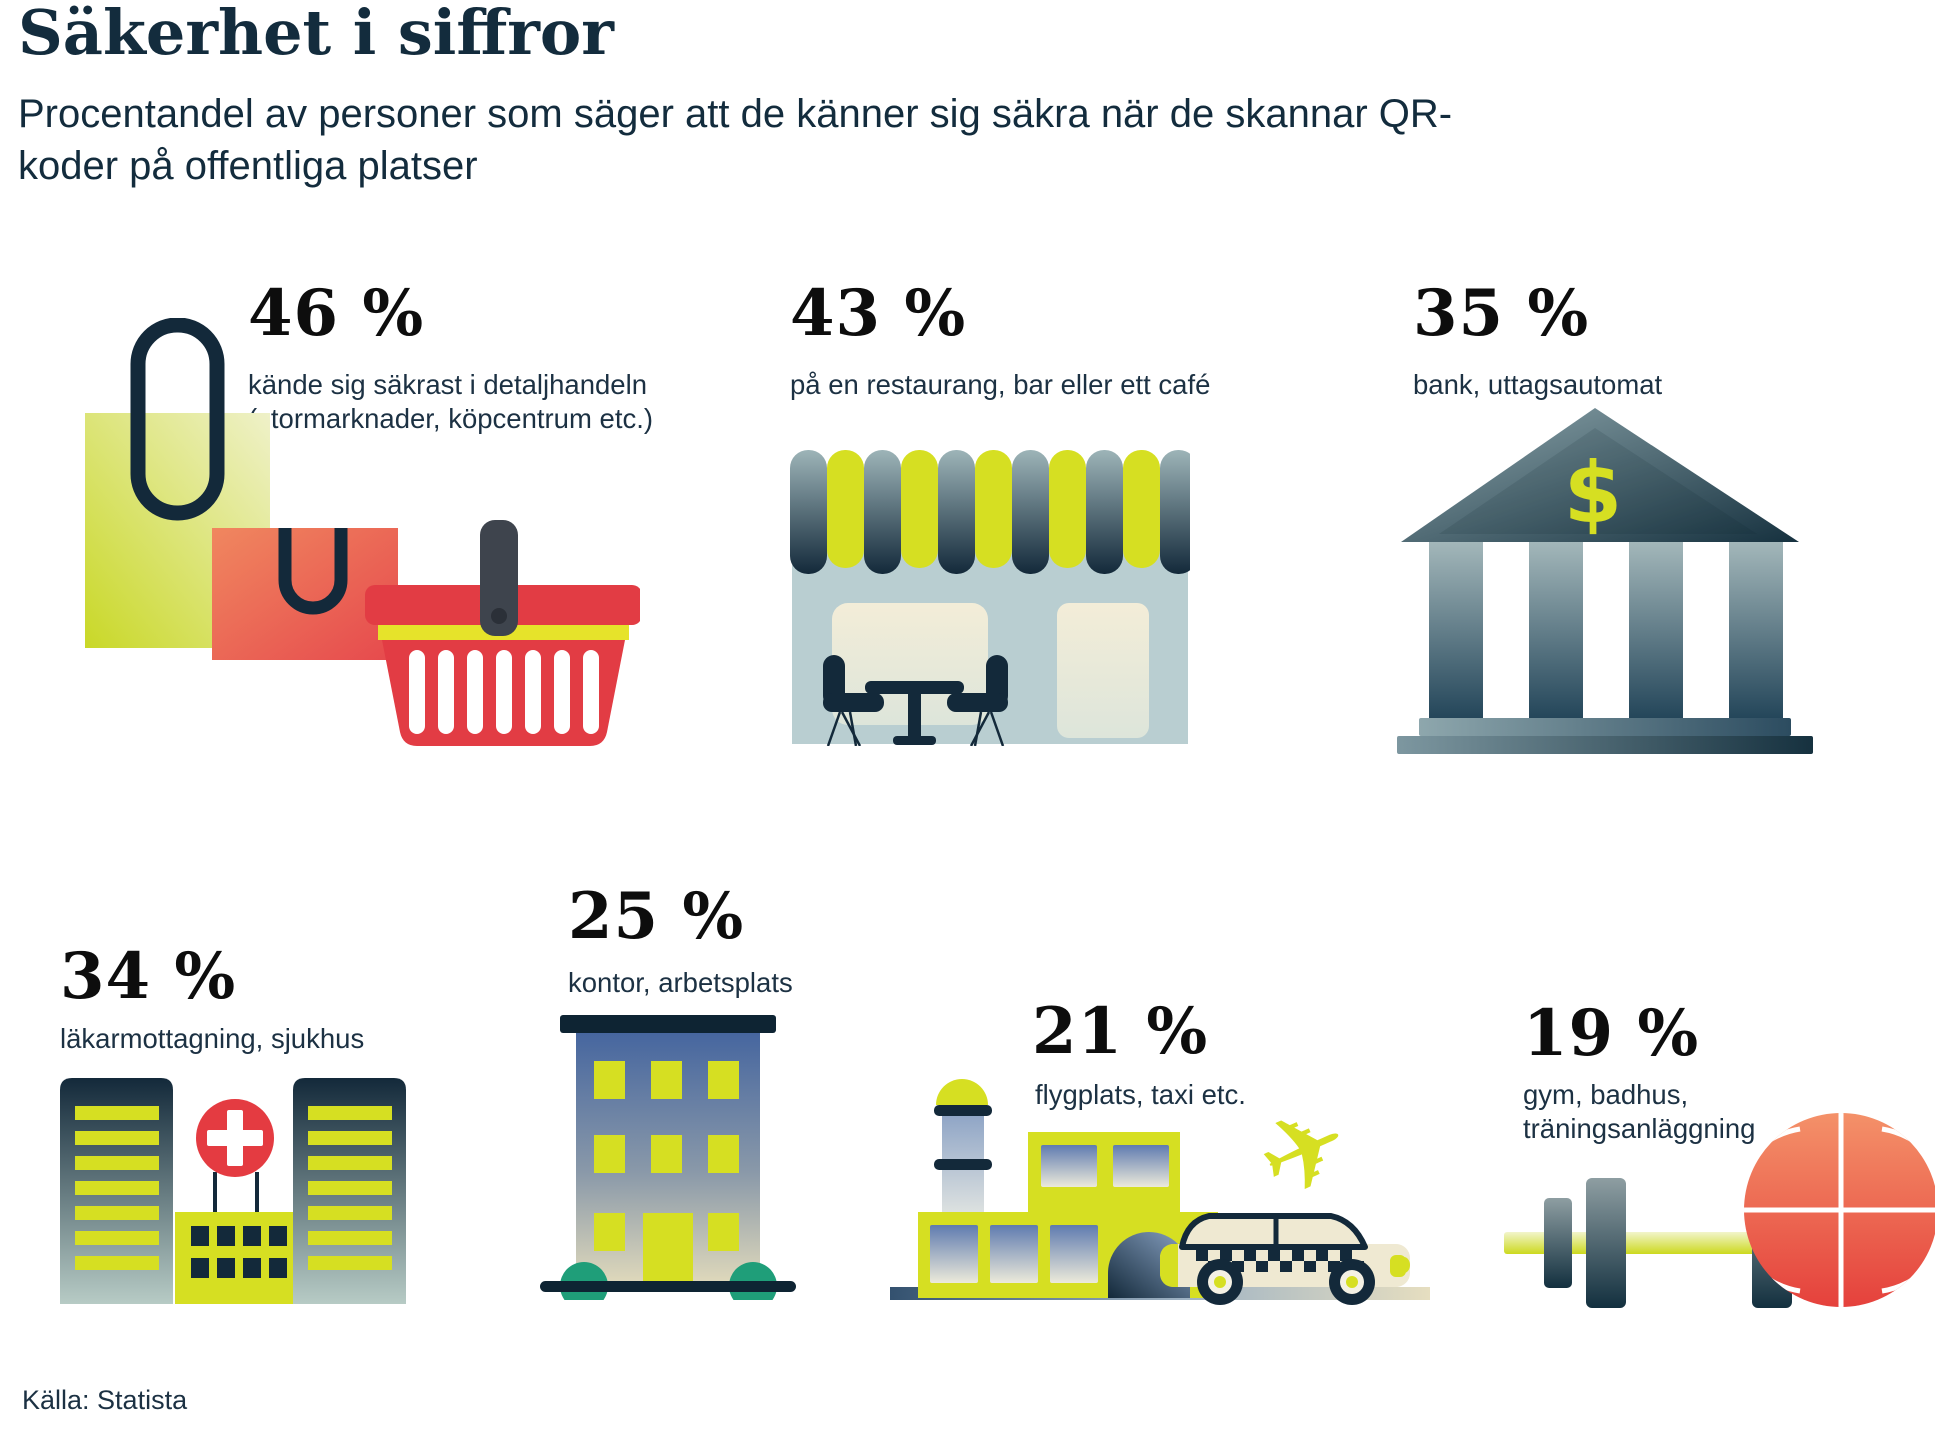 The width and height of the screenshot is (1940, 1441). I want to click on airport-taxi-icon: ✈, so click(1160, 1192).